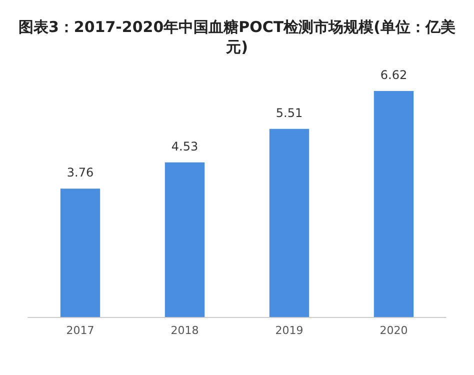 This screenshot has height=375, width=474. Describe the element at coordinates (289, 330) in the screenshot. I see `x-tick-label: 2019` at that location.